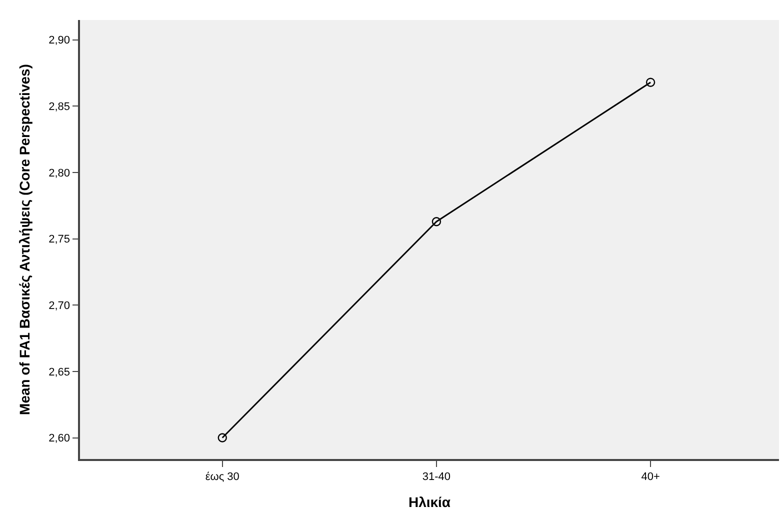 The image size is (783, 511). Describe the element at coordinates (59, 40) in the screenshot. I see `y-tick-label: 2,90` at that location.